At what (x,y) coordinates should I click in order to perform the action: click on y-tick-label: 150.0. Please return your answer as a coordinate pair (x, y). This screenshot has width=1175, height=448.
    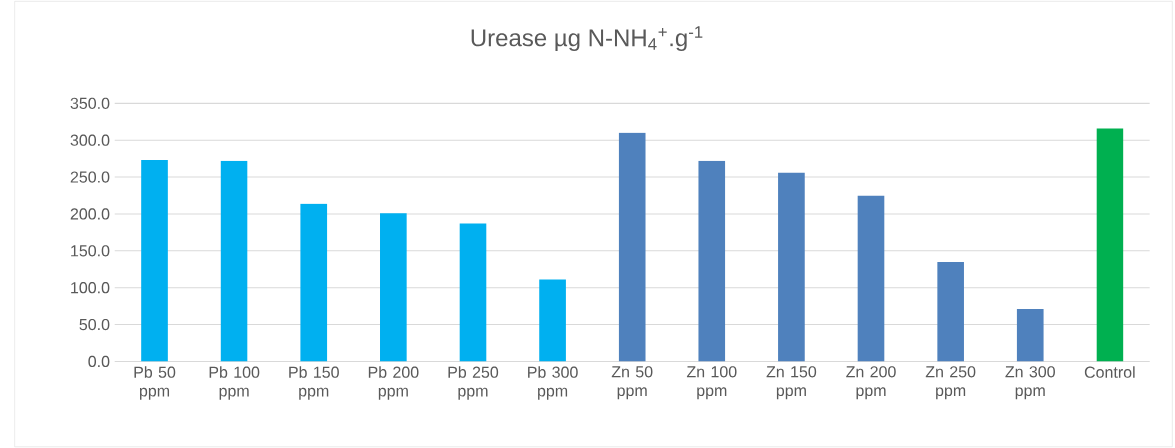
    Looking at the image, I should click on (90, 251).